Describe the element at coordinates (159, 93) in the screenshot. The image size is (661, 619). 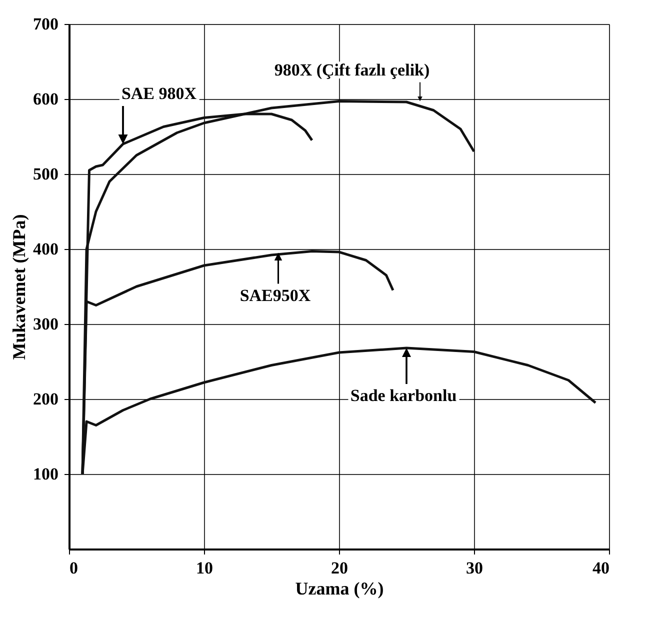
I see `annotation: SAE 980X` at that location.